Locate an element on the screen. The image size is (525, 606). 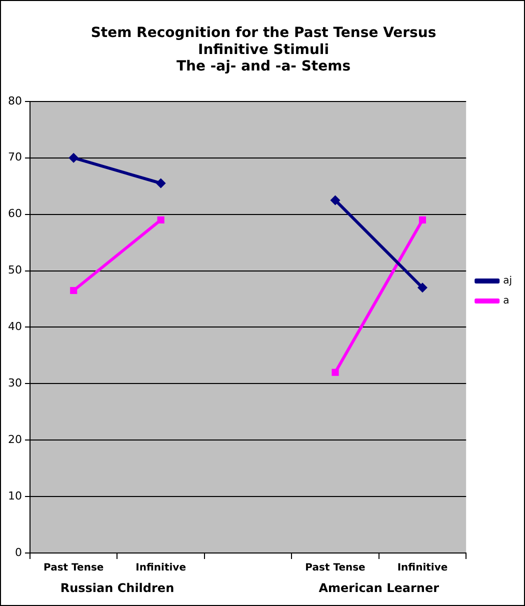
y-tick-label: 50 is located at coordinates (15, 270).